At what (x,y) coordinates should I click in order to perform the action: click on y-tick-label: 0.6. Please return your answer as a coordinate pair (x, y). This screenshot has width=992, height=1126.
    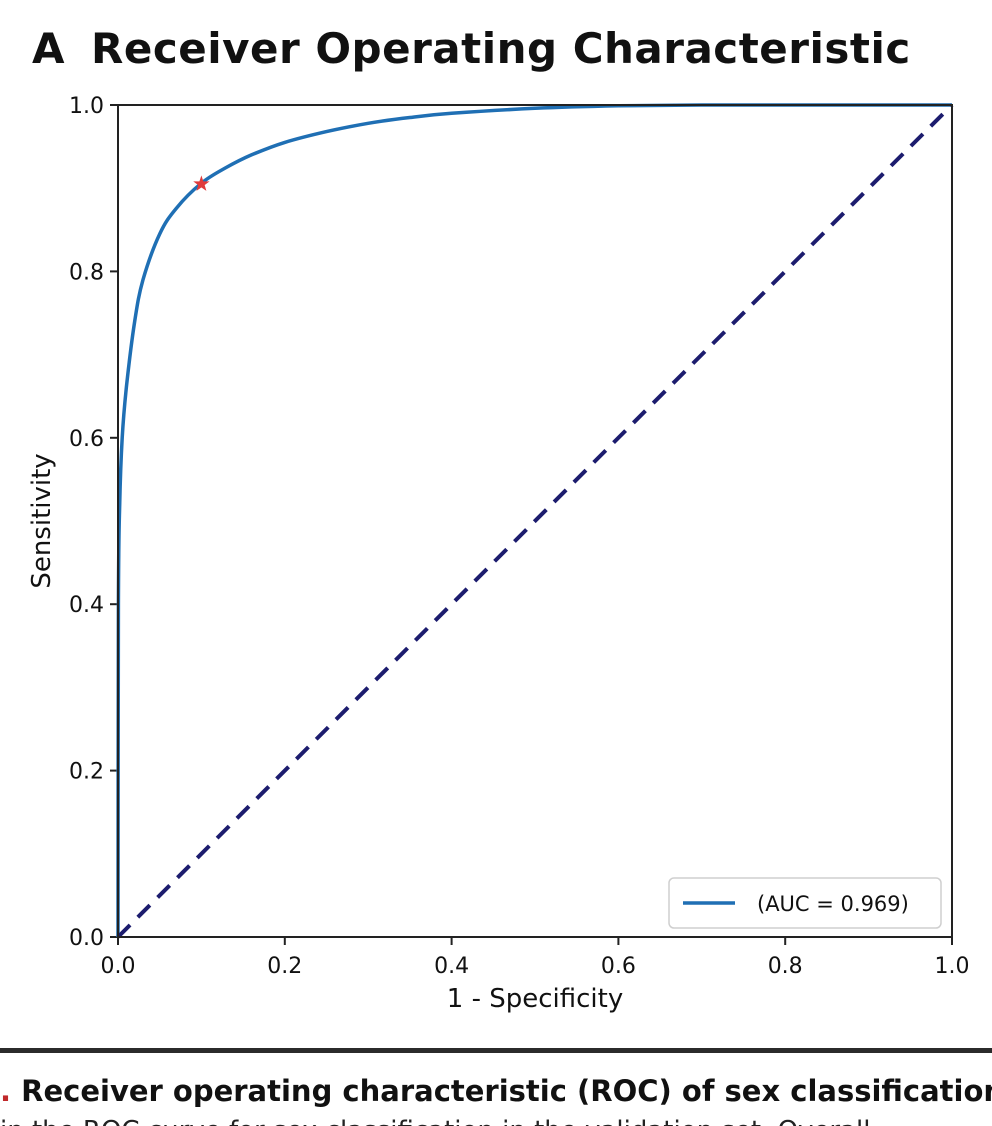
    Looking at the image, I should click on (86, 439).